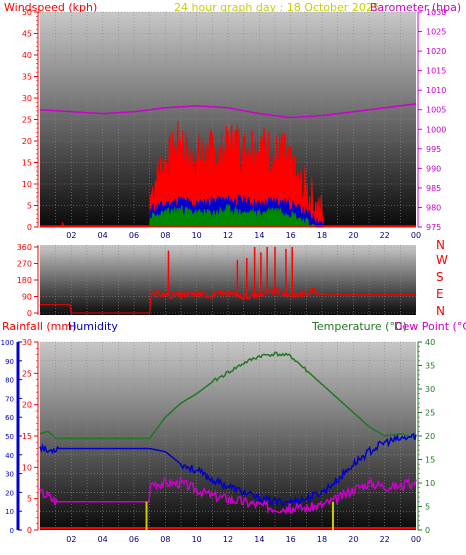  I want to click on temperature-tick-label: 5, so click(427, 507).